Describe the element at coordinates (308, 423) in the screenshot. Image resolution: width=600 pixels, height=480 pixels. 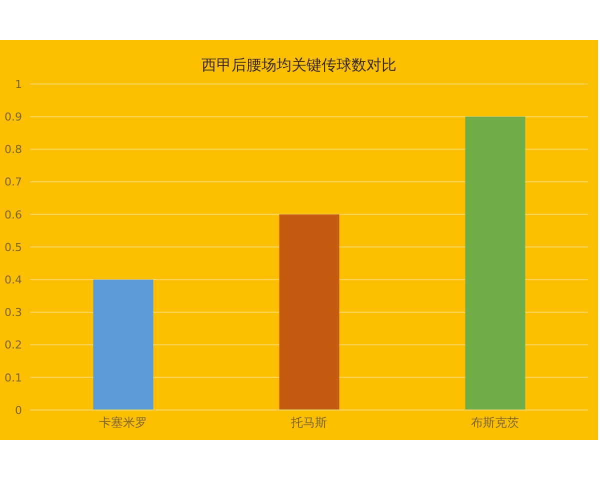
I see `x-tick-label: 托马斯` at that location.